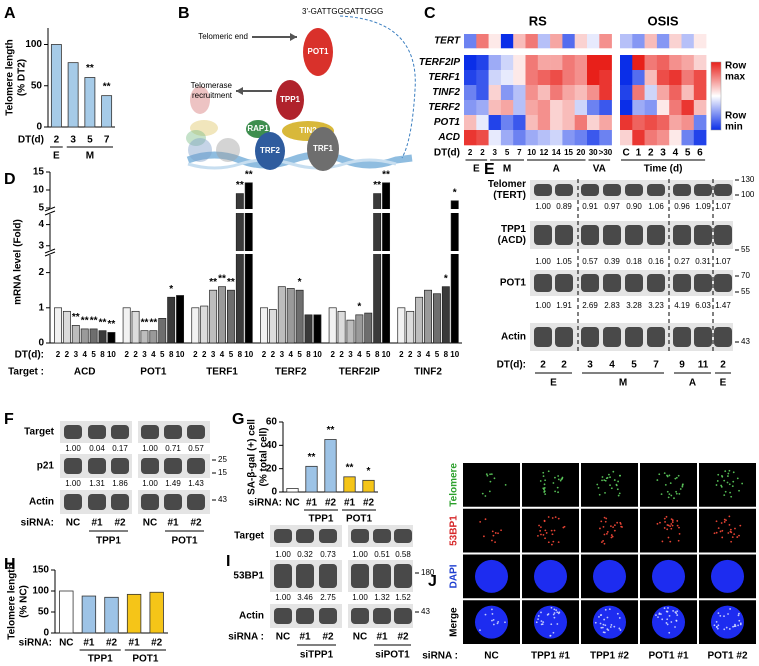  Describe the element at coordinates (748, 194) in the screenshot. I see `size-marker: 100` at that location.